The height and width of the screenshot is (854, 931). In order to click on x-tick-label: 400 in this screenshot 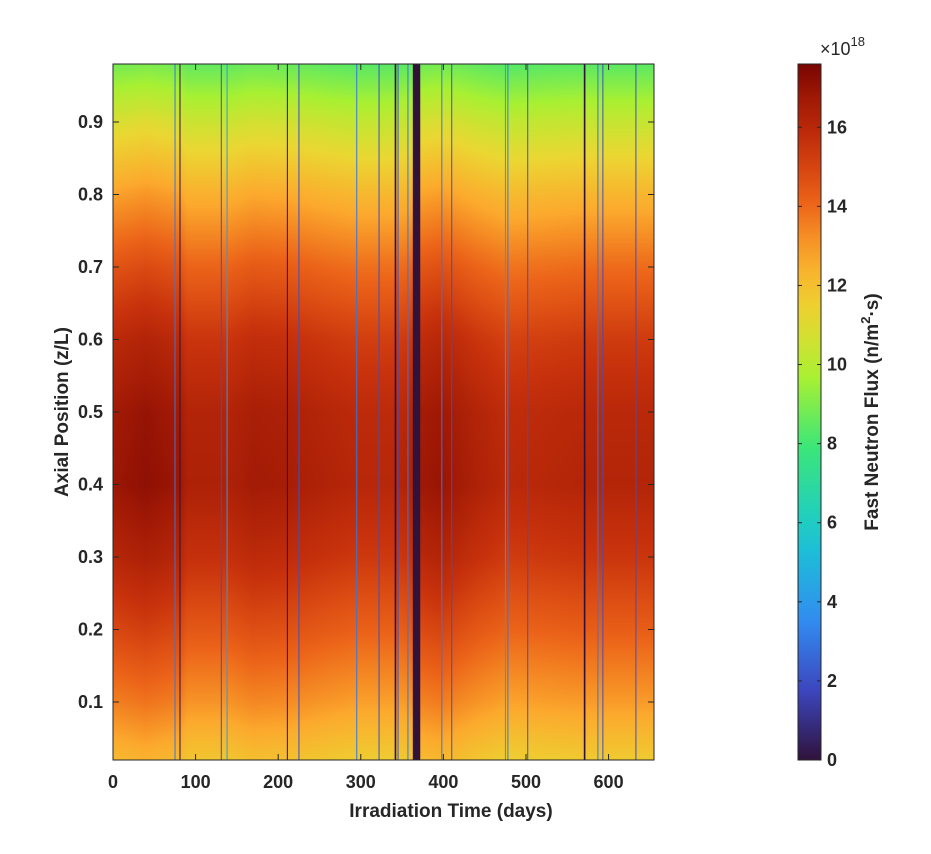, I will do `click(443, 782)`.